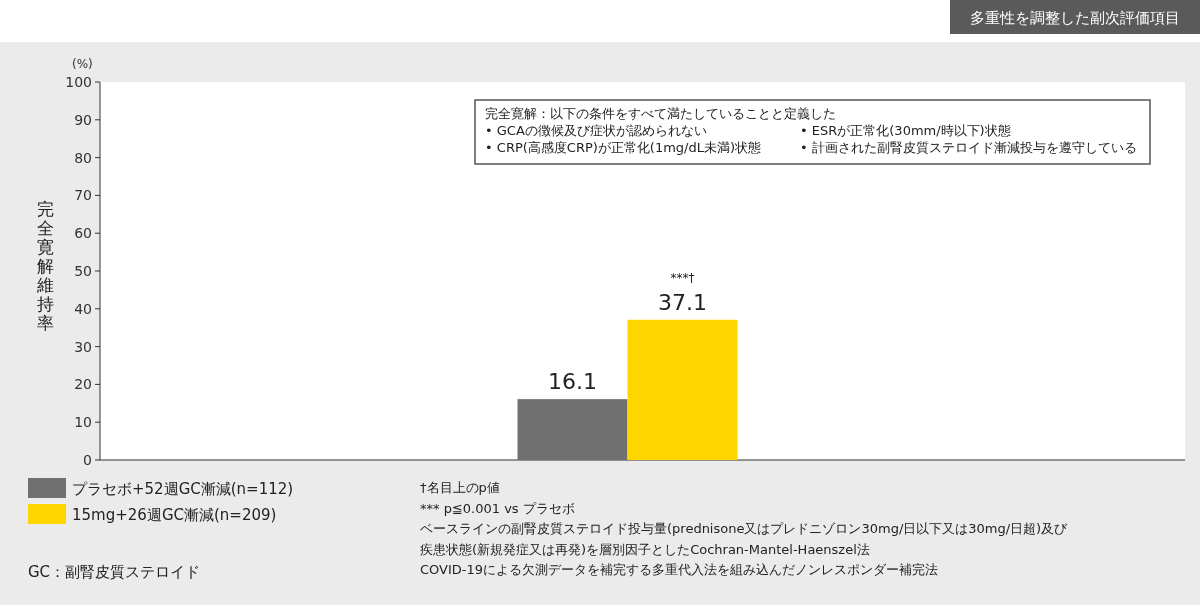 This screenshot has width=1200, height=605. I want to click on text: †名目上のp値, so click(460, 487).